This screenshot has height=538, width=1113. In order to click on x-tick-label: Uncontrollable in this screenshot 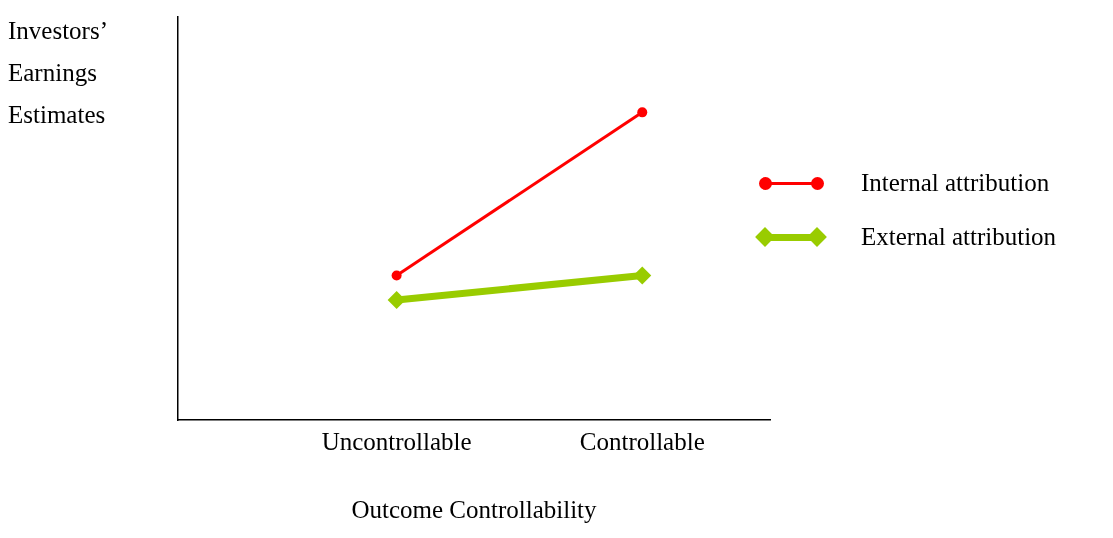, I will do `click(396, 441)`.